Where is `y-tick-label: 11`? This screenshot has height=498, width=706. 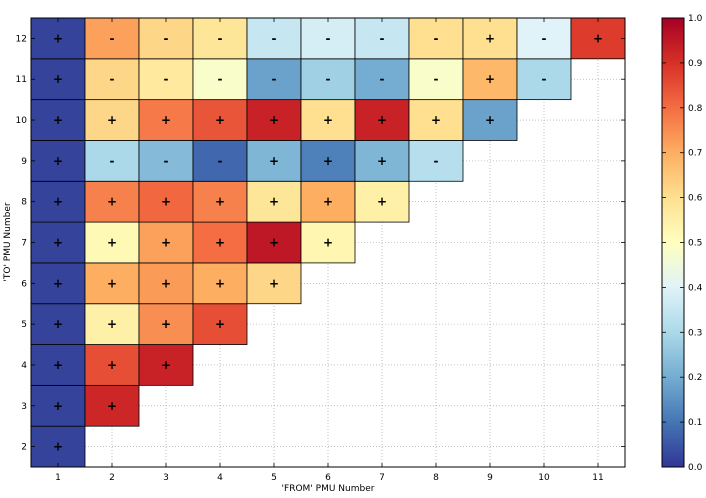
y-tick-label: 11 is located at coordinates (21, 80).